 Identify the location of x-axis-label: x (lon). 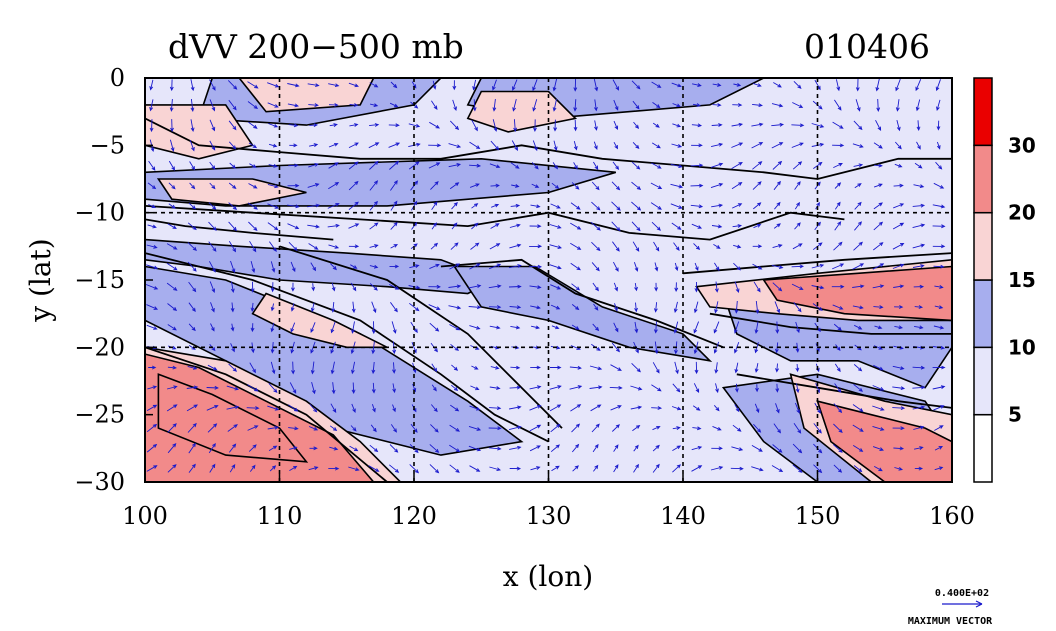
(548, 576).